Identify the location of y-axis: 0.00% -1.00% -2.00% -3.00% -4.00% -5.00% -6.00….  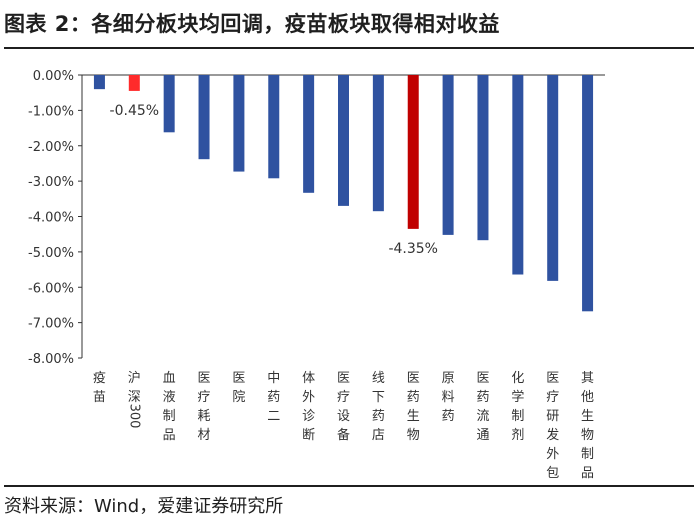
(55, 218).